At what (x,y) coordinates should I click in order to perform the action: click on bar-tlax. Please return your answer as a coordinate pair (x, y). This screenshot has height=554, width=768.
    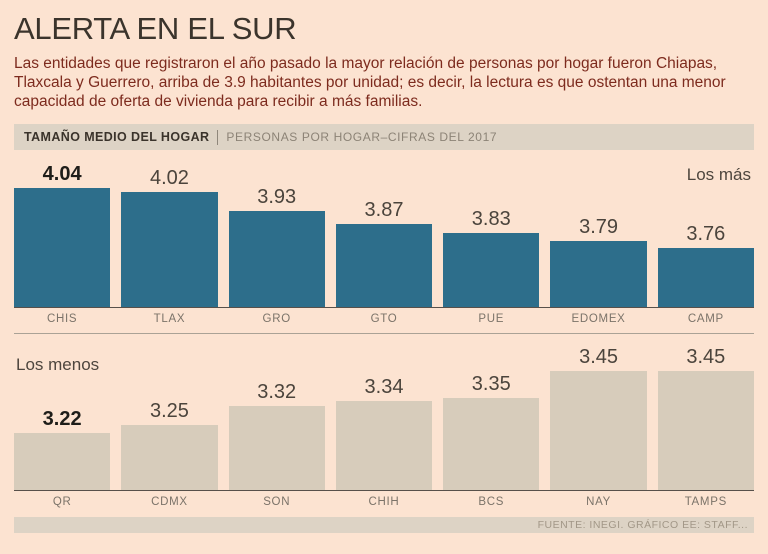
    Looking at the image, I should click on (169, 249).